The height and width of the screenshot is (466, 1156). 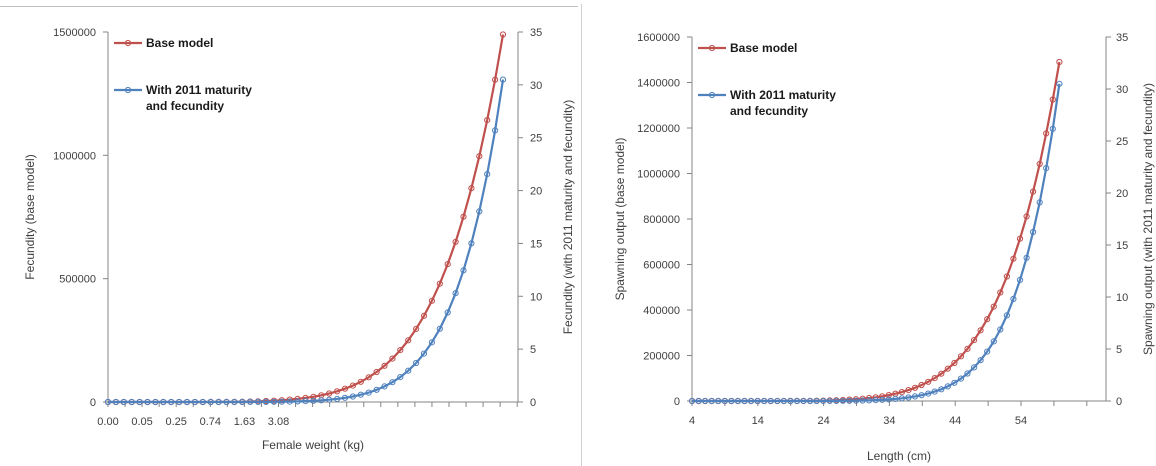 What do you see at coordinates (955, 421) in the screenshot?
I see `x-tick-label: 44` at bounding box center [955, 421].